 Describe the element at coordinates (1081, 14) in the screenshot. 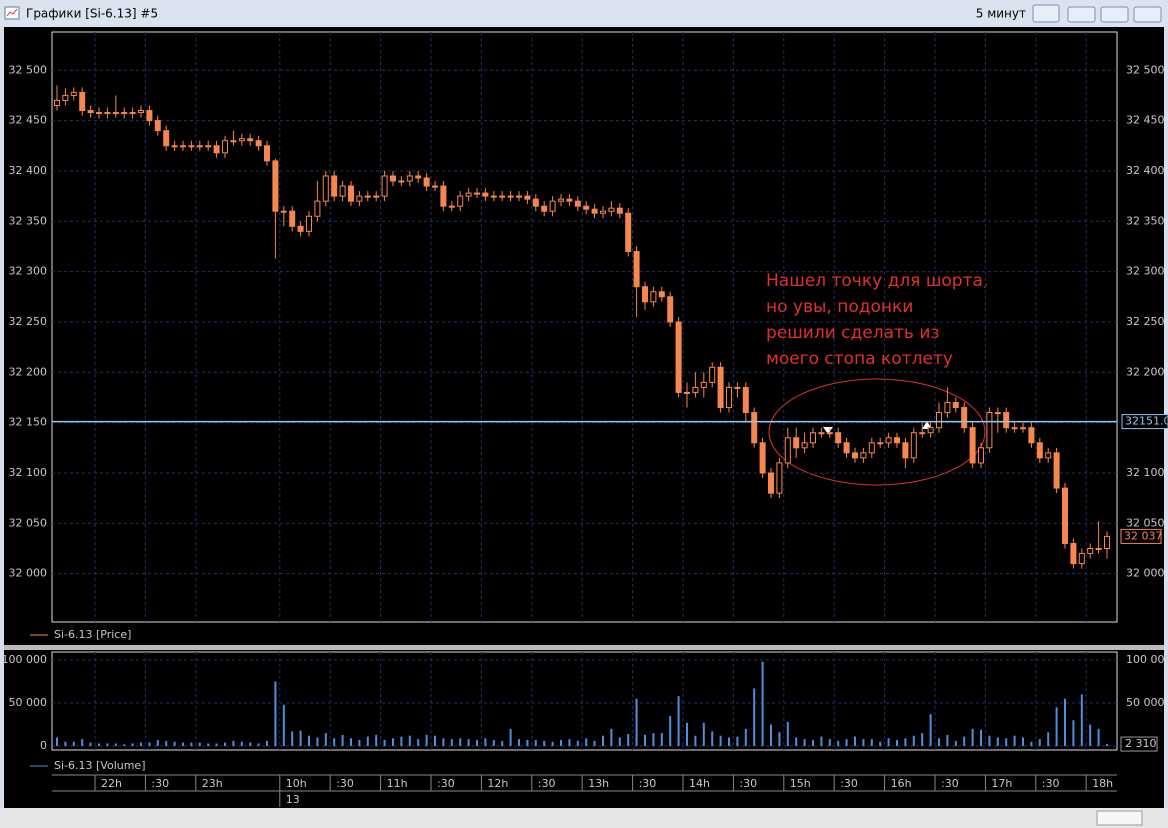

I see `minimize-button` at that location.